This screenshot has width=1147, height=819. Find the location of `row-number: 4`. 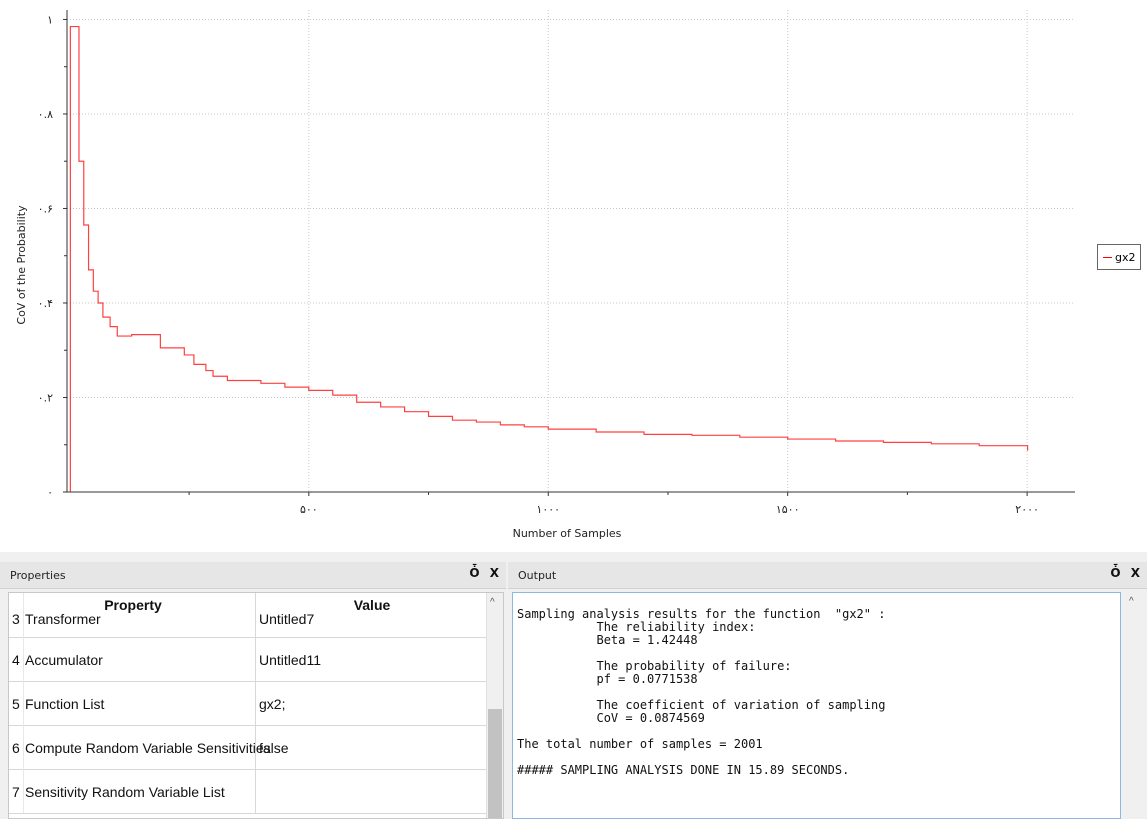

row-number: 4 is located at coordinates (16, 660).